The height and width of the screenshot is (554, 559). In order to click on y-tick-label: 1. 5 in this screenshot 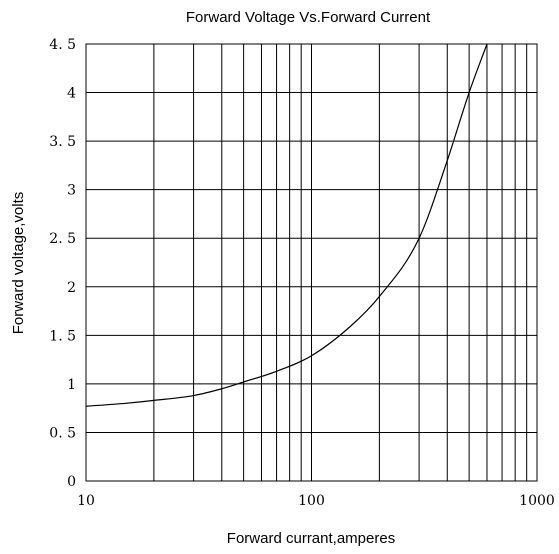, I will do `click(62, 336)`.